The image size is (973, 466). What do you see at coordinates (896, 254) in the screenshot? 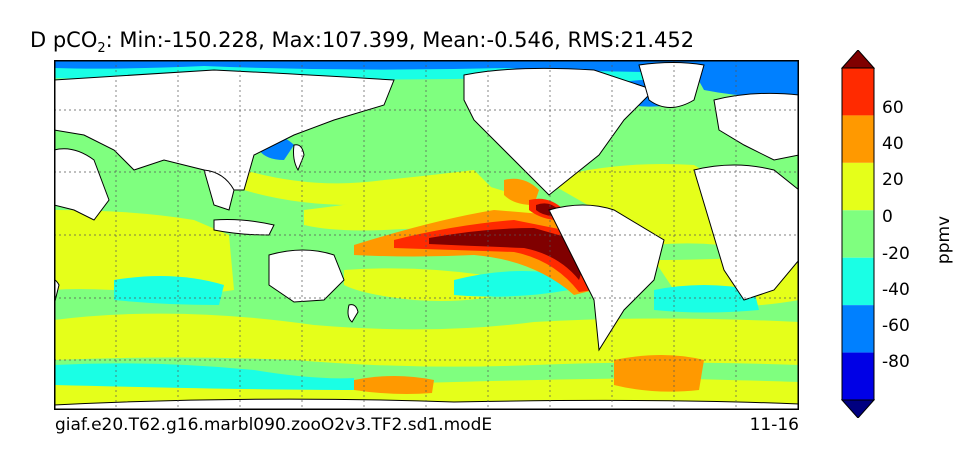
I see `colorbar-tick: -20` at bounding box center [896, 254].